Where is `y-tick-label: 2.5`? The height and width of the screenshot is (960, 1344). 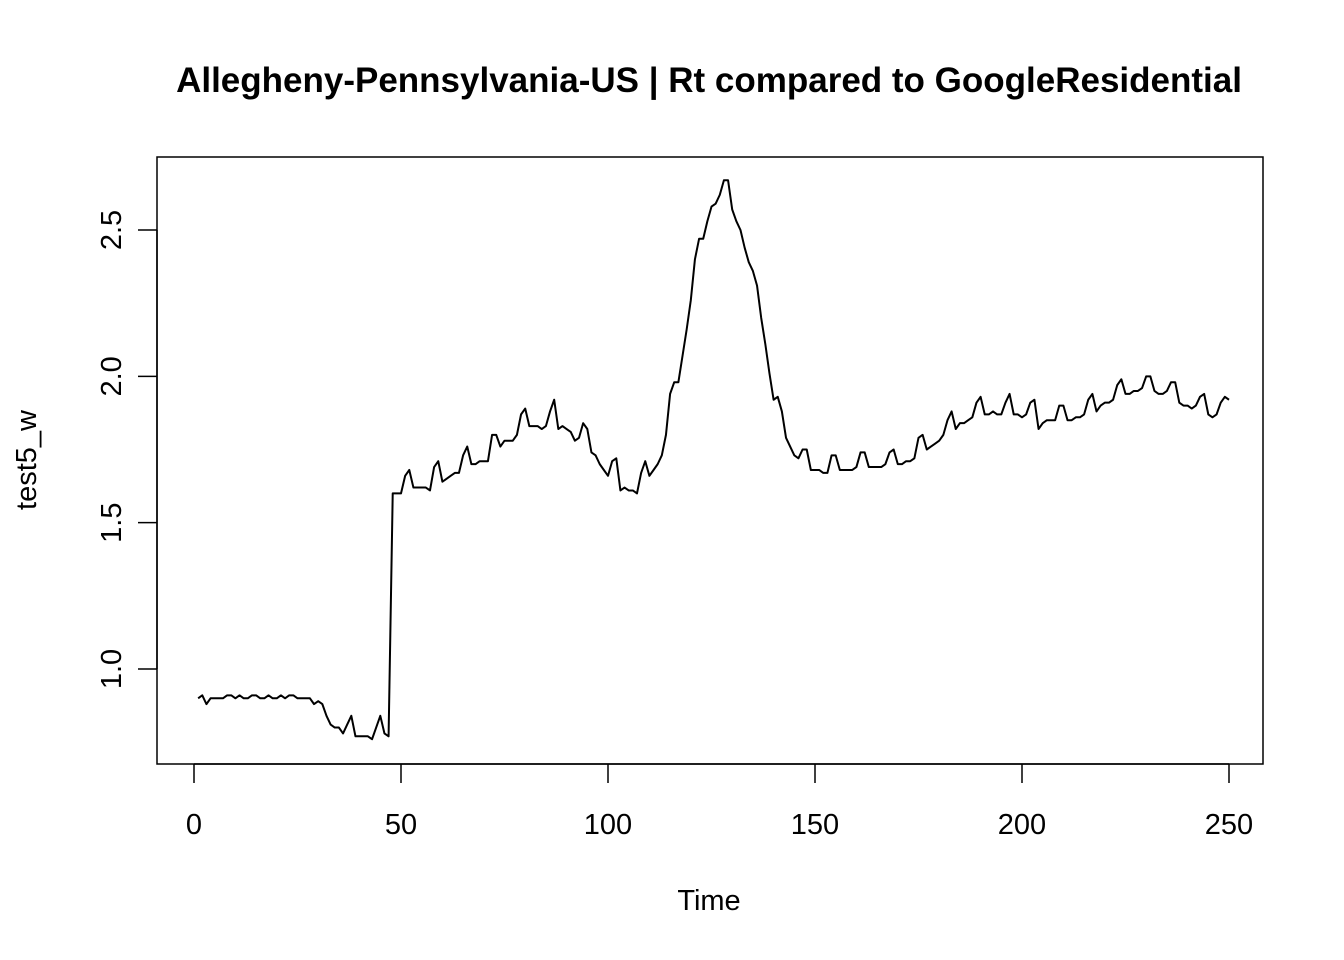 y-tick-label: 2.5 is located at coordinates (112, 230).